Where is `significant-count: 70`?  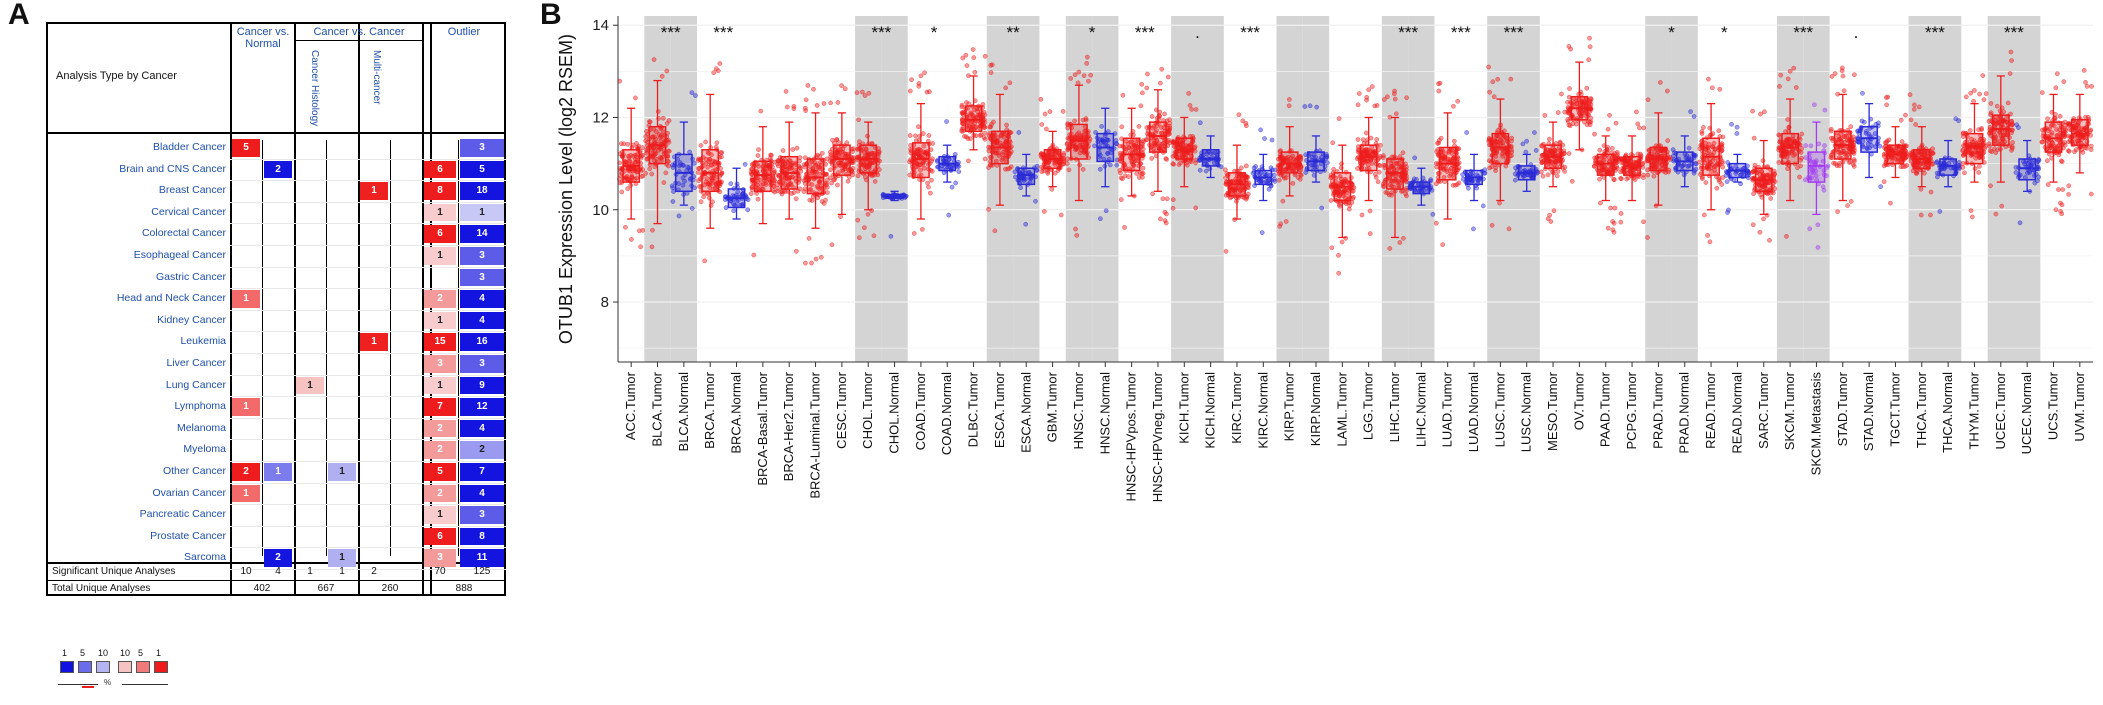 significant-count: 70 is located at coordinates (440, 571).